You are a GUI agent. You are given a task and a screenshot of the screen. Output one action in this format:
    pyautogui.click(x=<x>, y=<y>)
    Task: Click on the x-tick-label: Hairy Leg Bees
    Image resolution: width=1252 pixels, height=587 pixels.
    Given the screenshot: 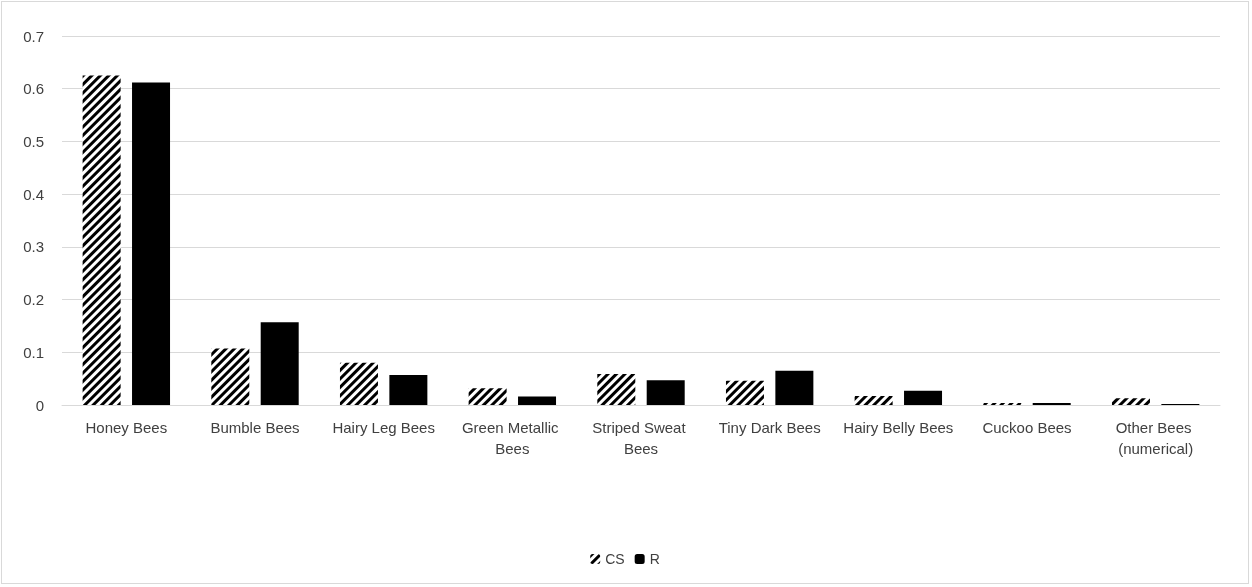 What is the action you would take?
    pyautogui.click(x=383, y=427)
    